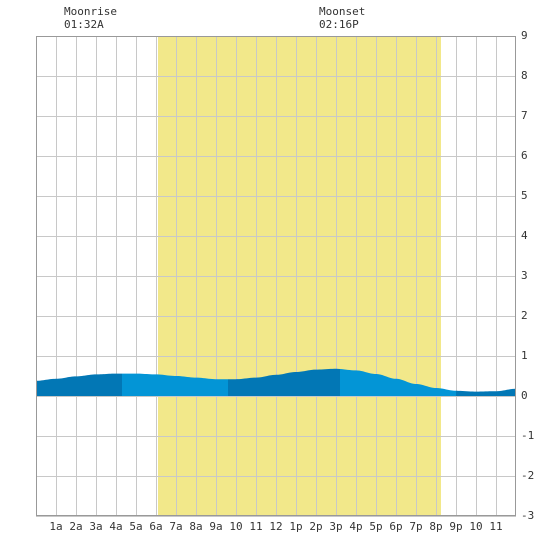  Describe the element at coordinates (336, 526) in the screenshot. I see `x-tick-label: 3p` at that location.